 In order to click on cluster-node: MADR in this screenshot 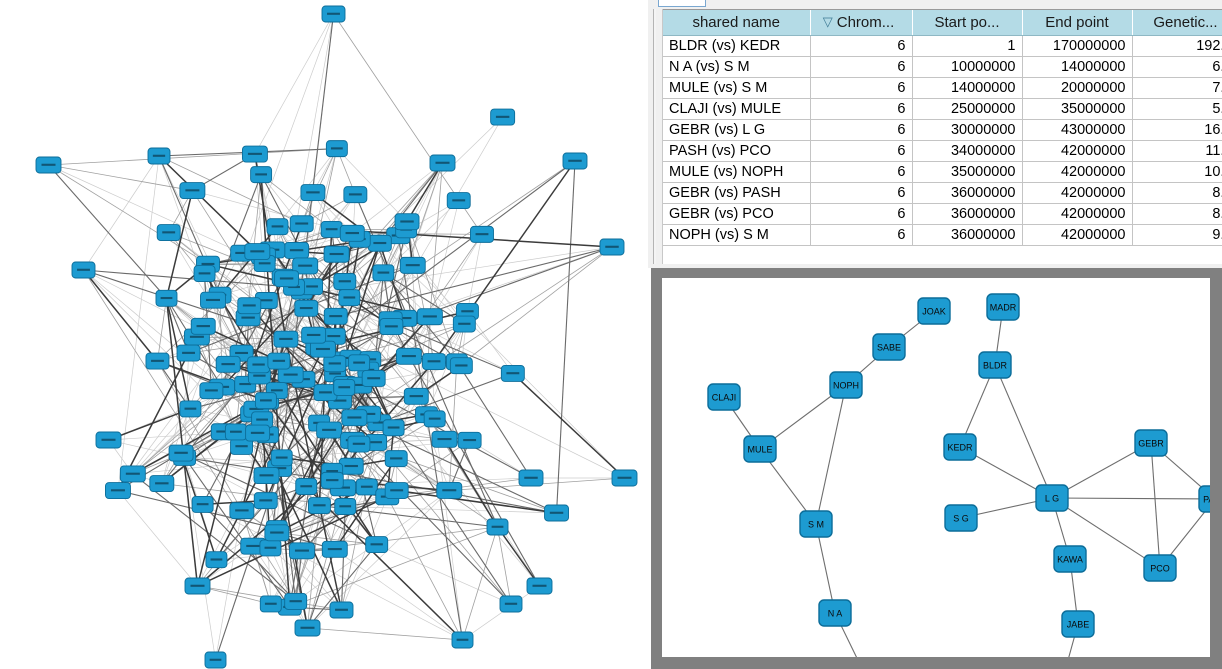, I will do `click(1003, 307)`.